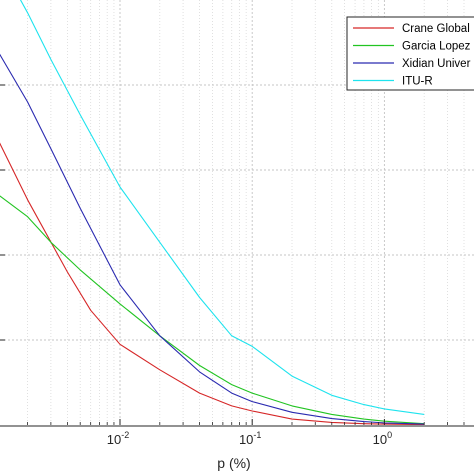 The height and width of the screenshot is (474, 474). Describe the element at coordinates (436, 29) in the screenshot. I see `legend-label-1: Crane Global` at that location.